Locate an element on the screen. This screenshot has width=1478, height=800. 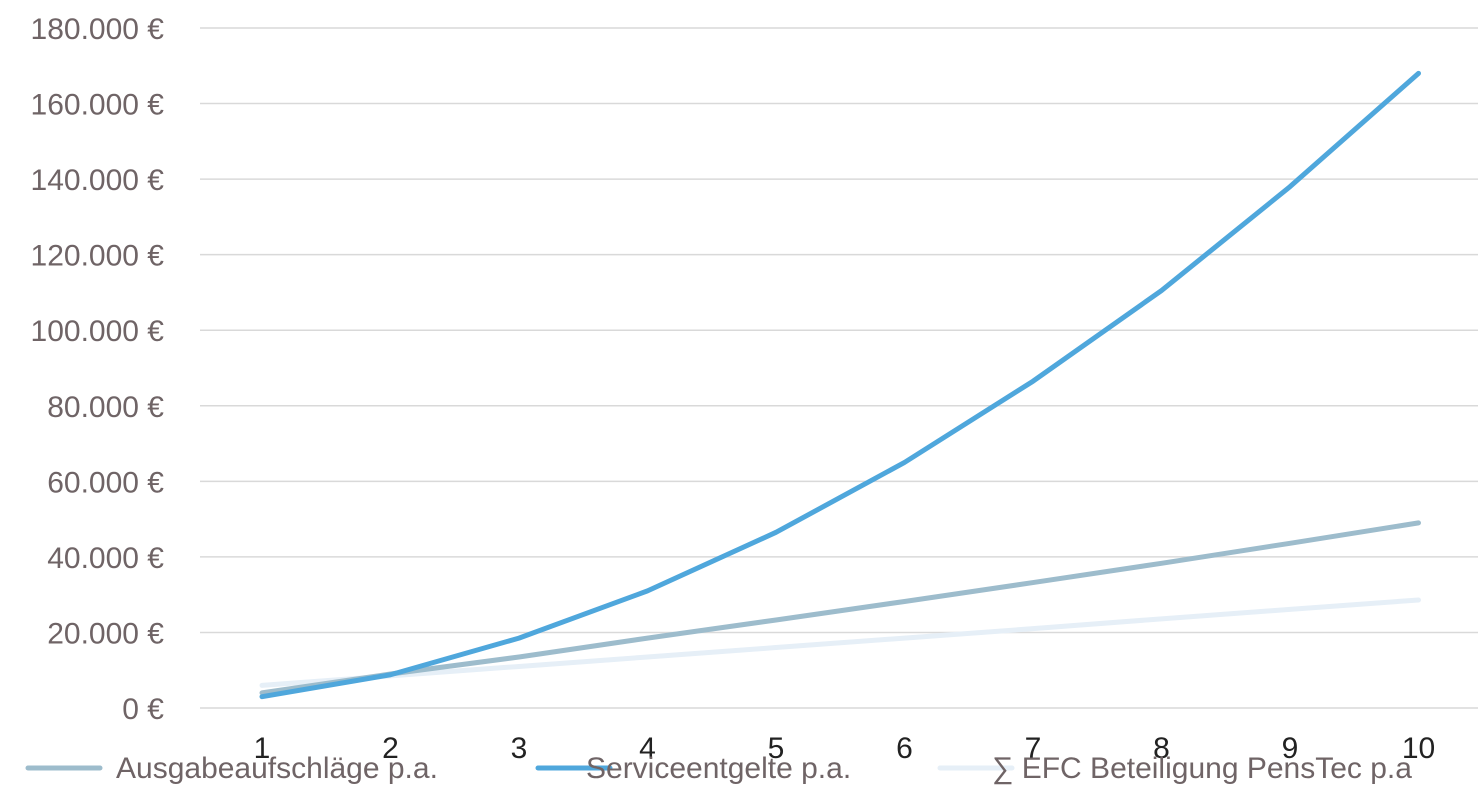
x-tick-label: 7 is located at coordinates (1033, 748).